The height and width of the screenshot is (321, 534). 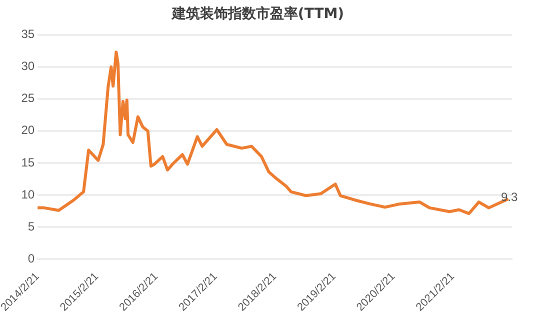 I want to click on y-tick-label: 15, so click(x=28, y=162).